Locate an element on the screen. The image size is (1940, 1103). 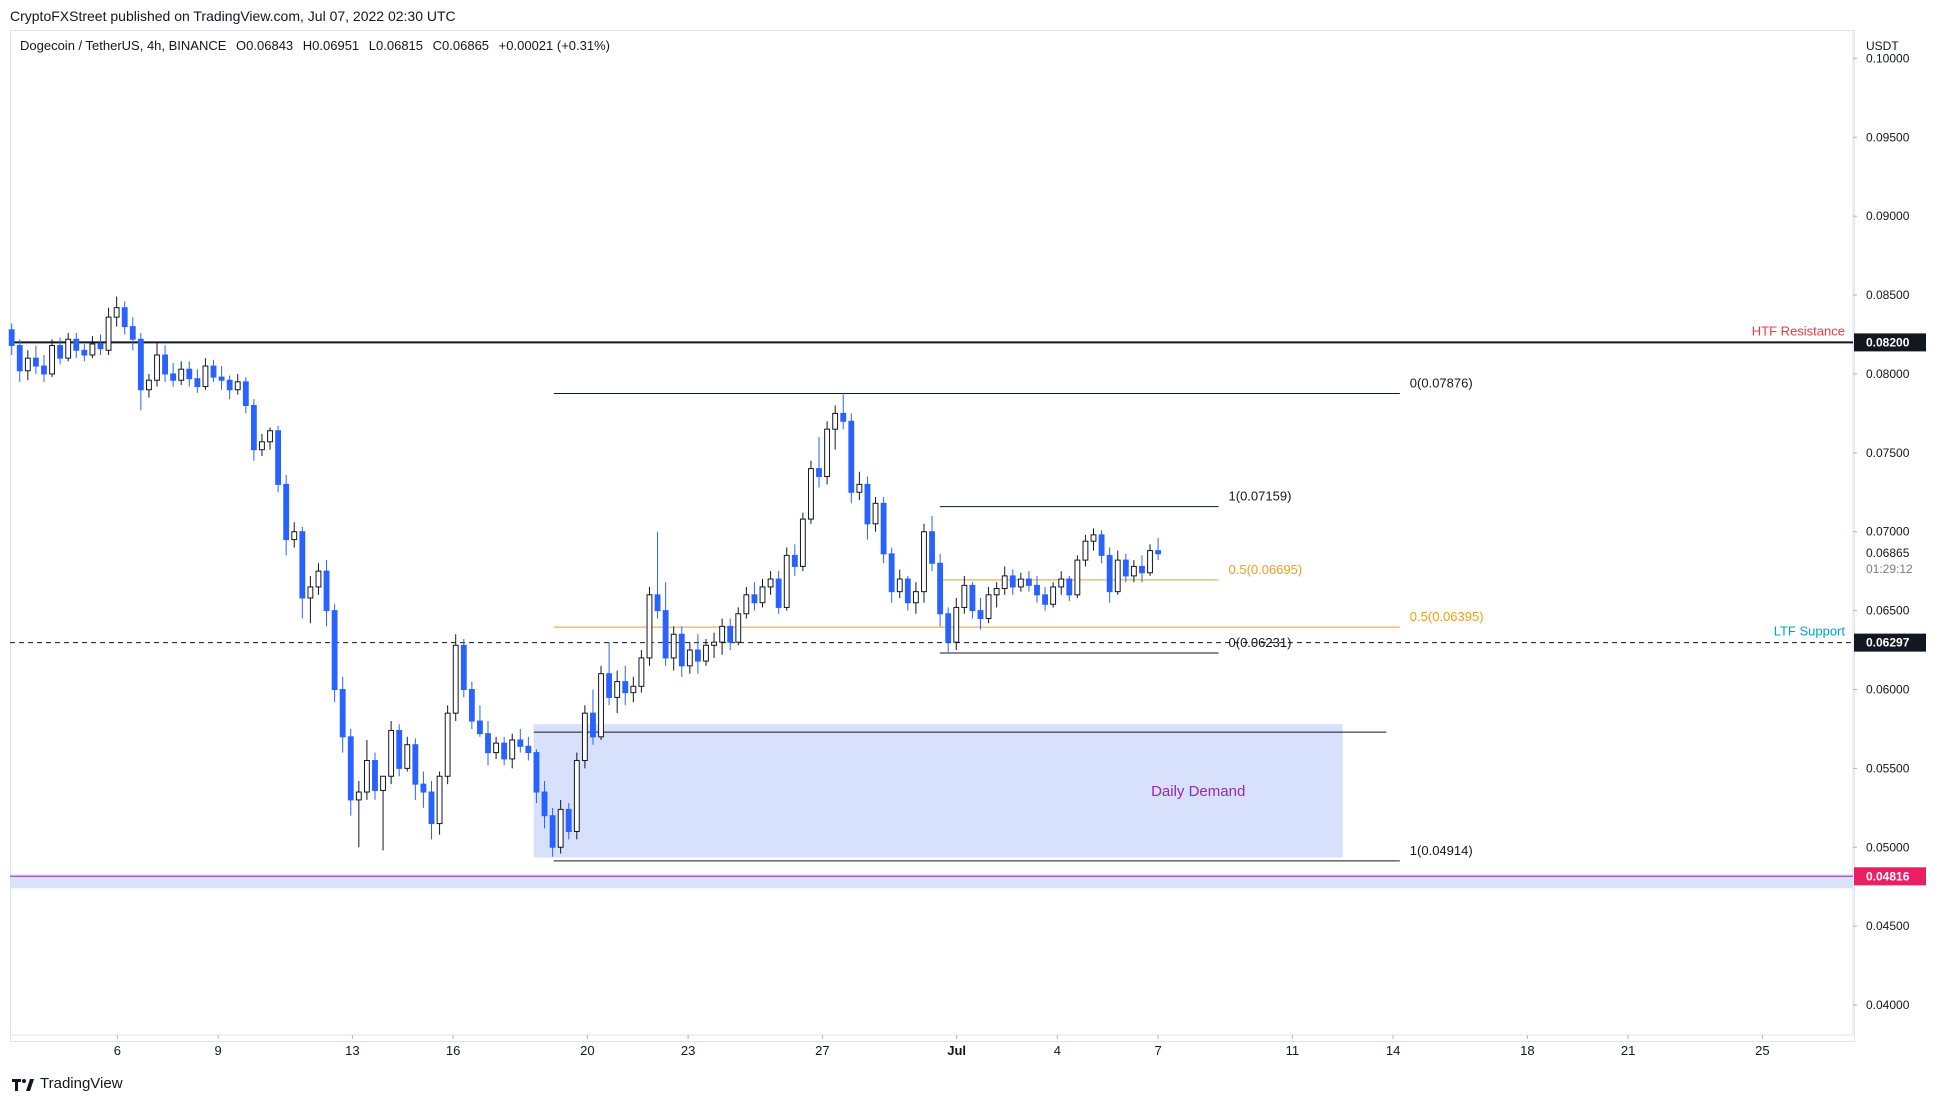
purple-support-price-tag: 0.04816 is located at coordinates (1888, 876).